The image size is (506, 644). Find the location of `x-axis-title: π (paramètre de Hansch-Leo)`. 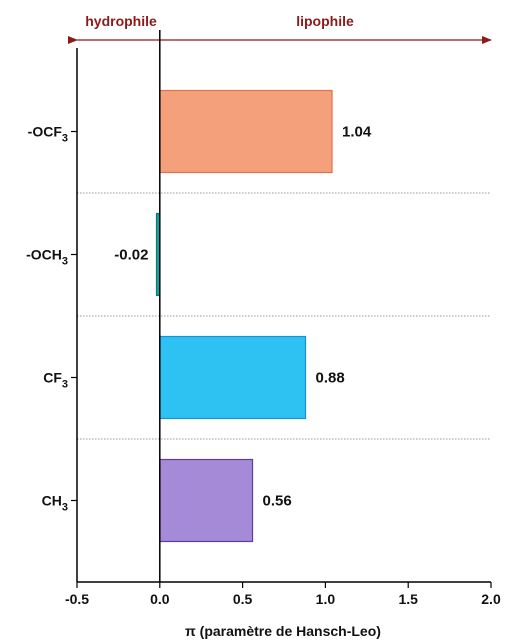

x-axis-title: π (paramètre de Hansch-Leo) is located at coordinates (283, 631).